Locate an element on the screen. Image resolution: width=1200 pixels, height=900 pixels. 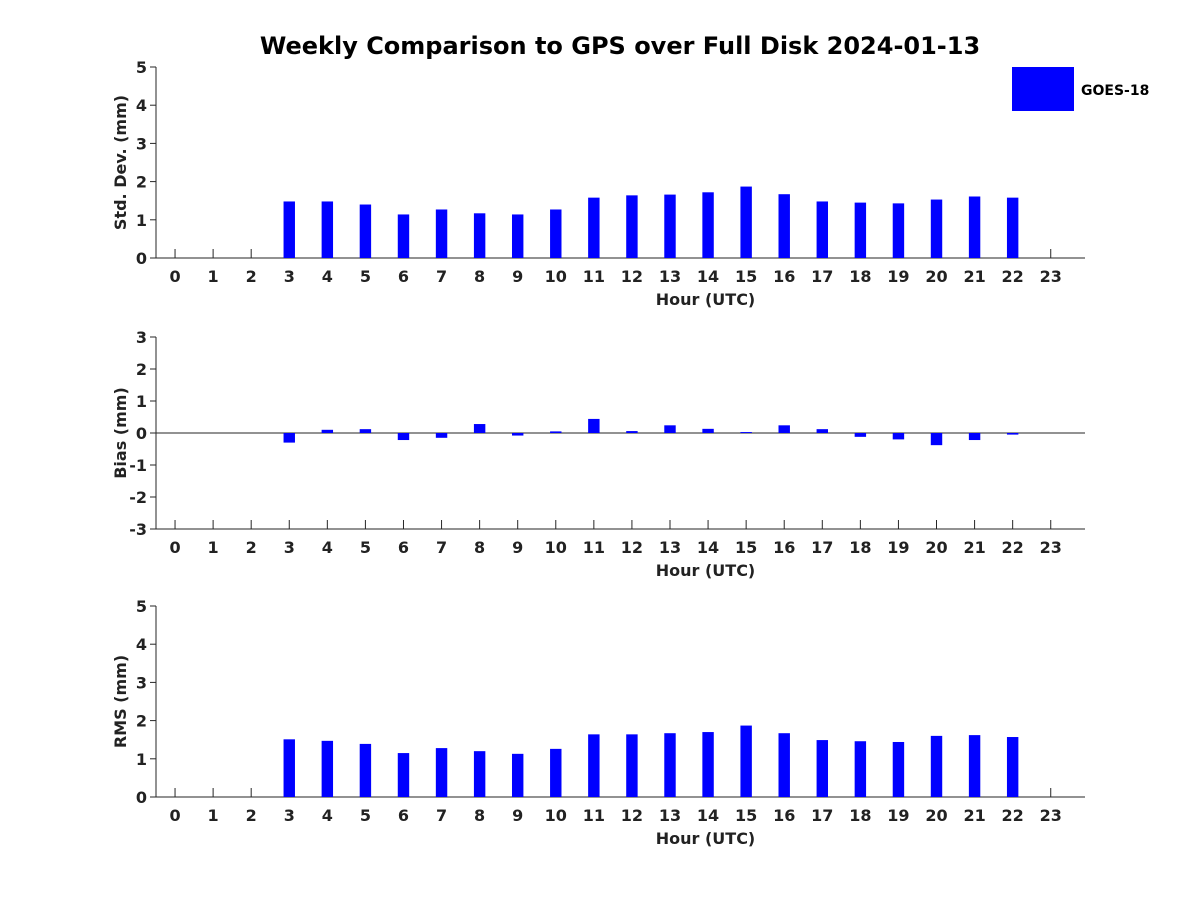
x-tick-label: 0 is located at coordinates (174, 815).